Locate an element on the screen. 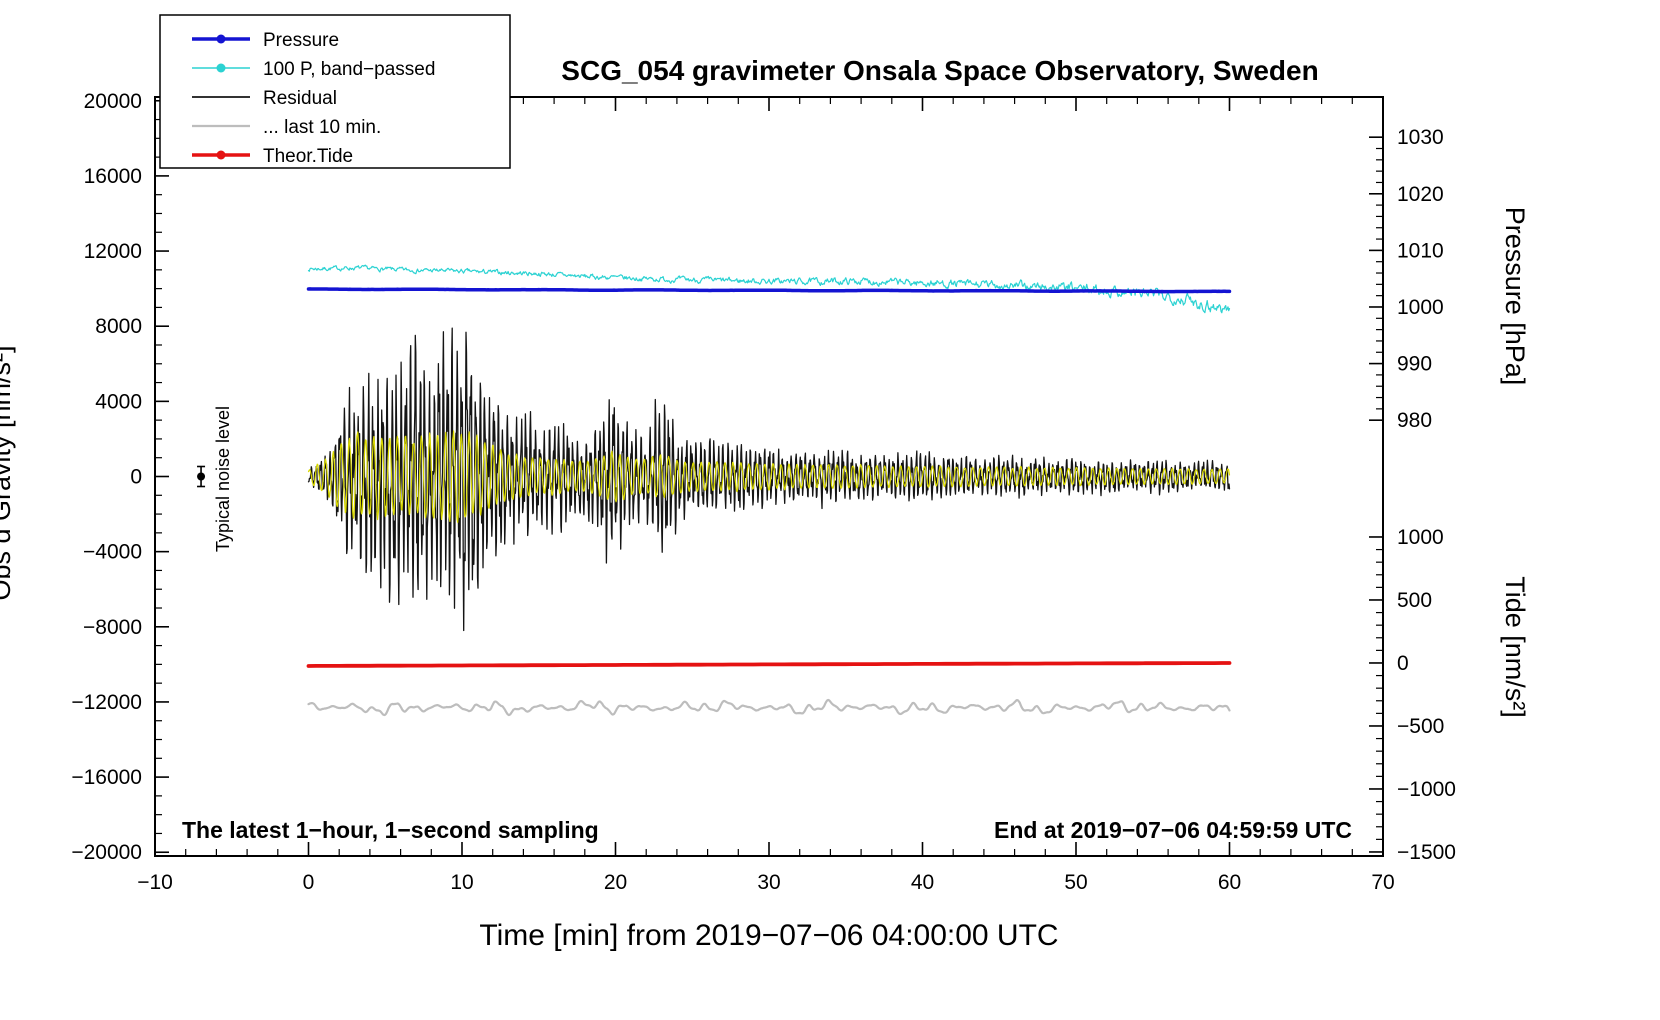 This screenshot has width=1660, height=1020. tick-label: −16000 is located at coordinates (106, 777).